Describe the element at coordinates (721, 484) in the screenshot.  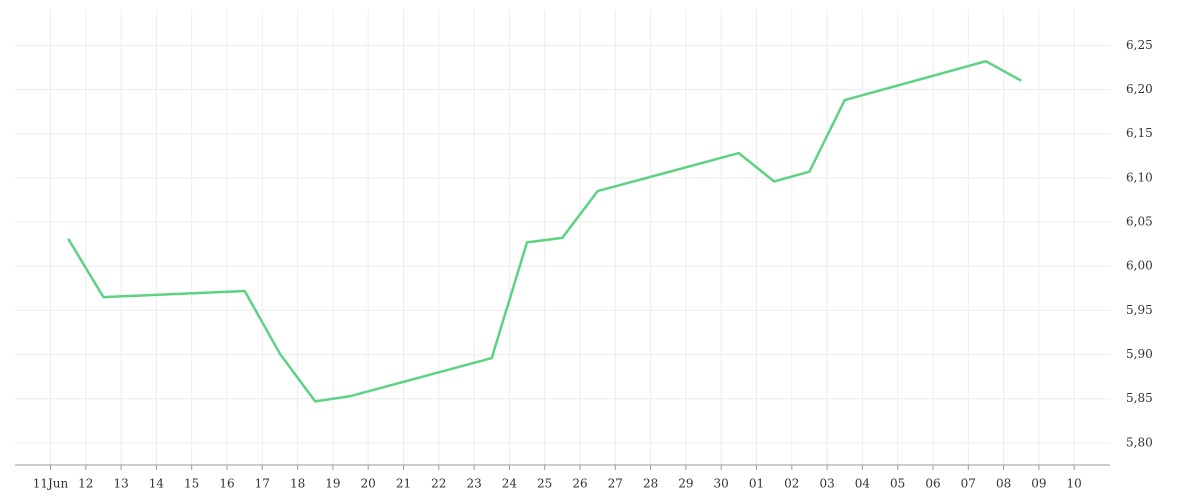
I see `x-tick-label: 30` at that location.